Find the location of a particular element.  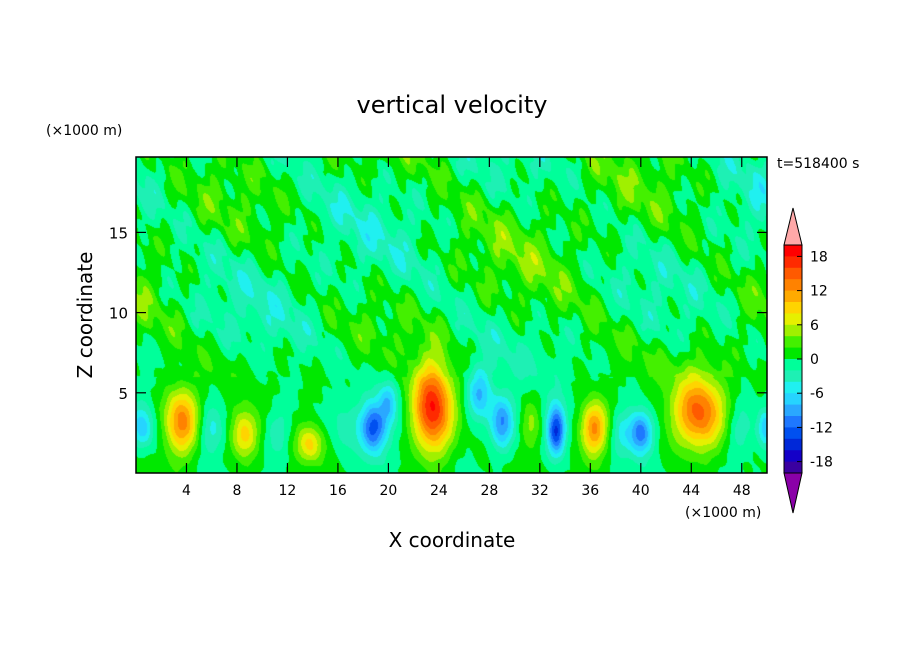

x-unit-label: (×1000 m) is located at coordinates (723, 513).